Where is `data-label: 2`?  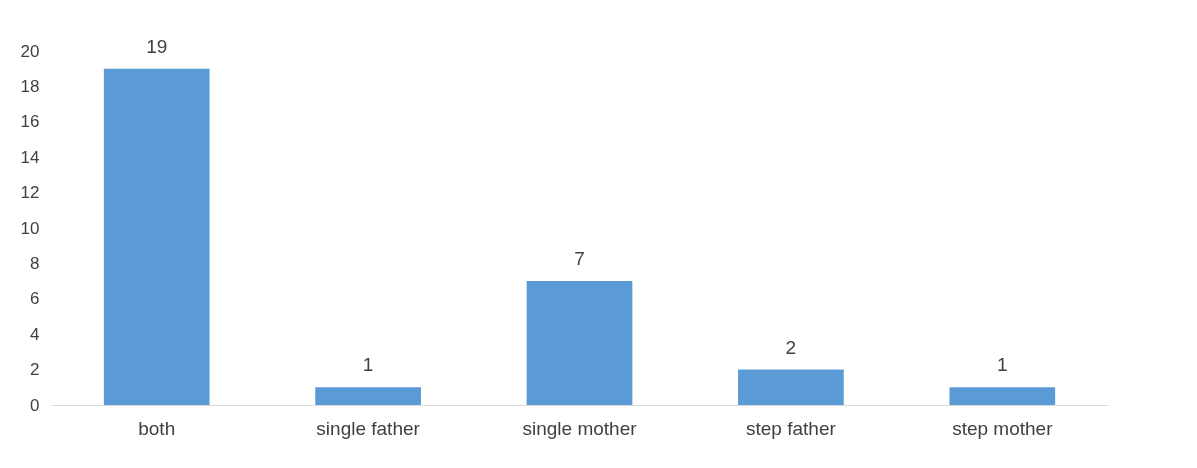
data-label: 2 is located at coordinates (791, 347).